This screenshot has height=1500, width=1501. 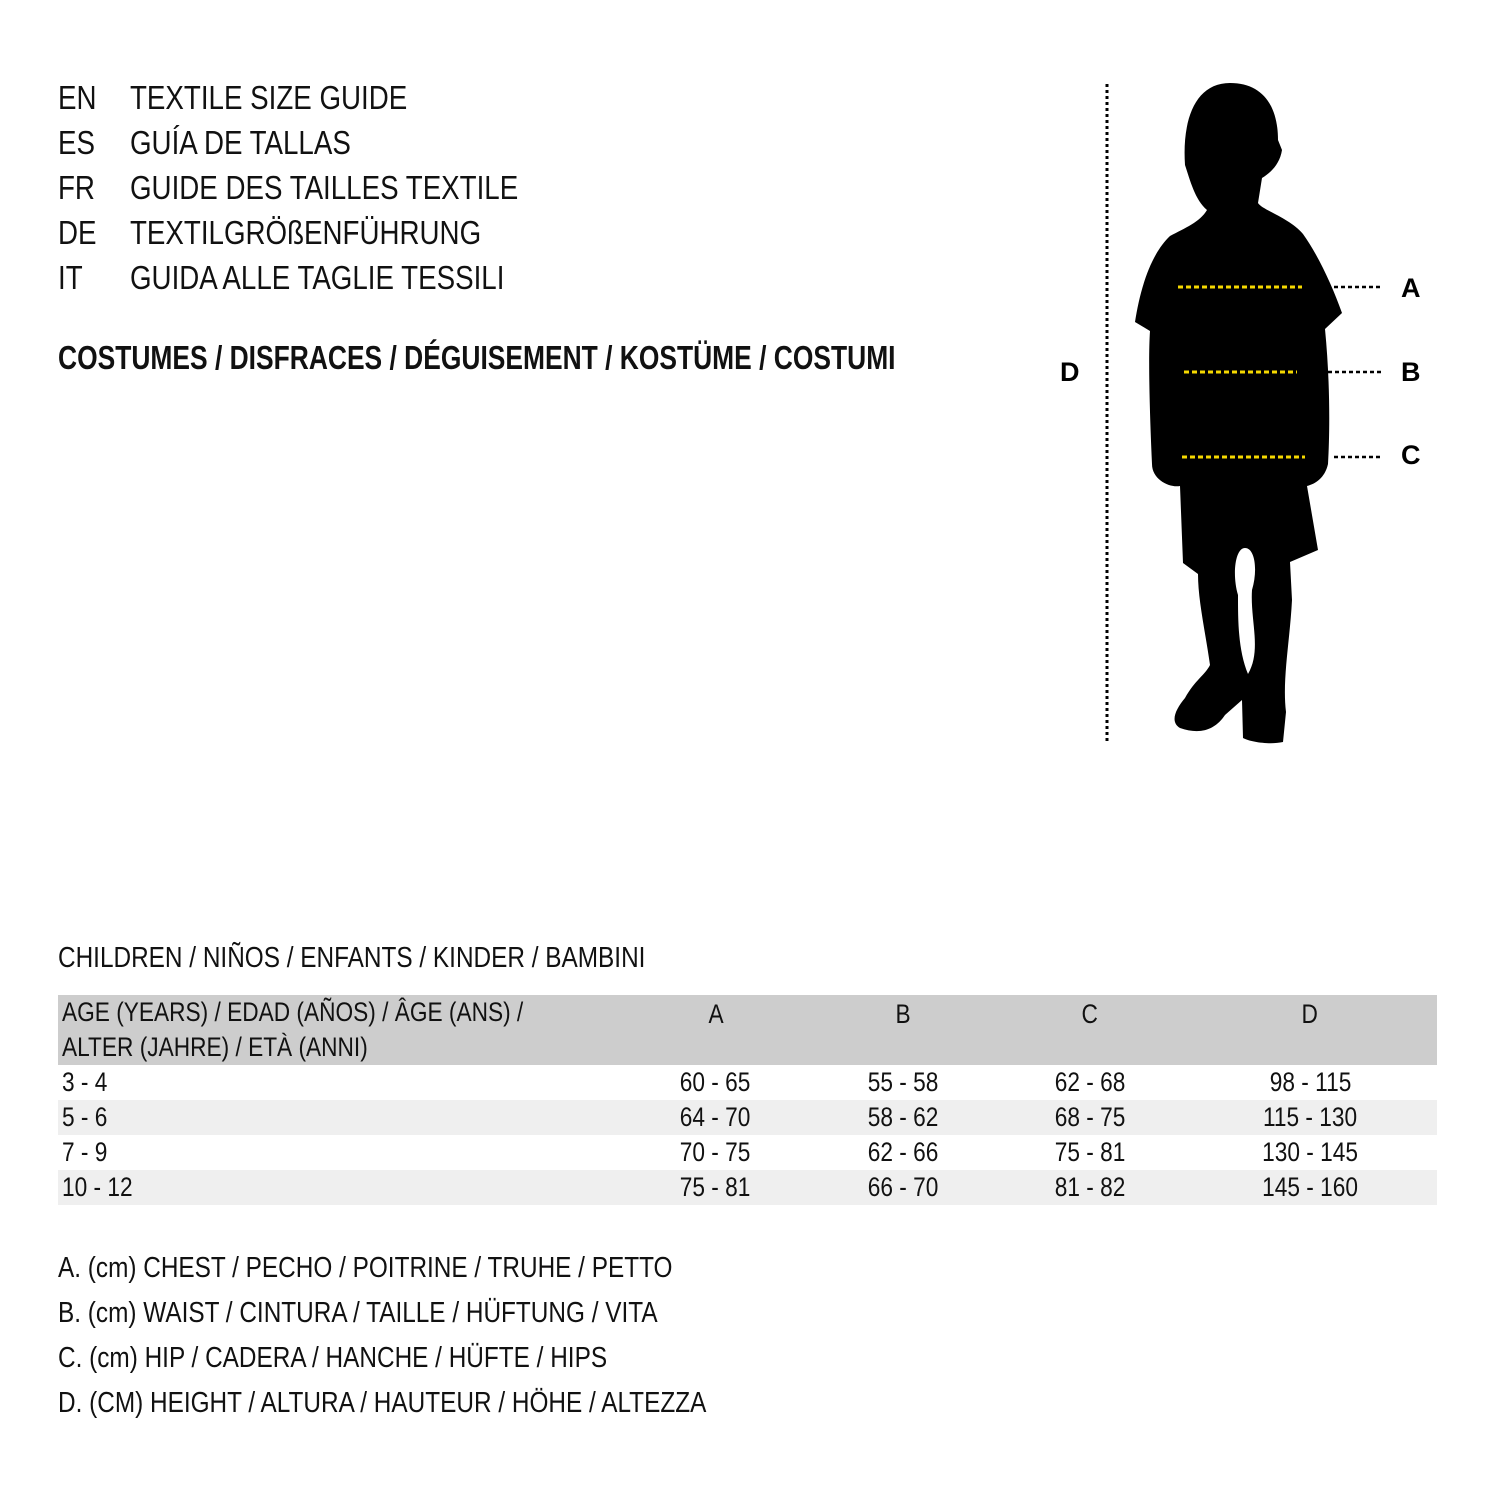 What do you see at coordinates (1070, 372) in the screenshot?
I see `label-d: D` at bounding box center [1070, 372].